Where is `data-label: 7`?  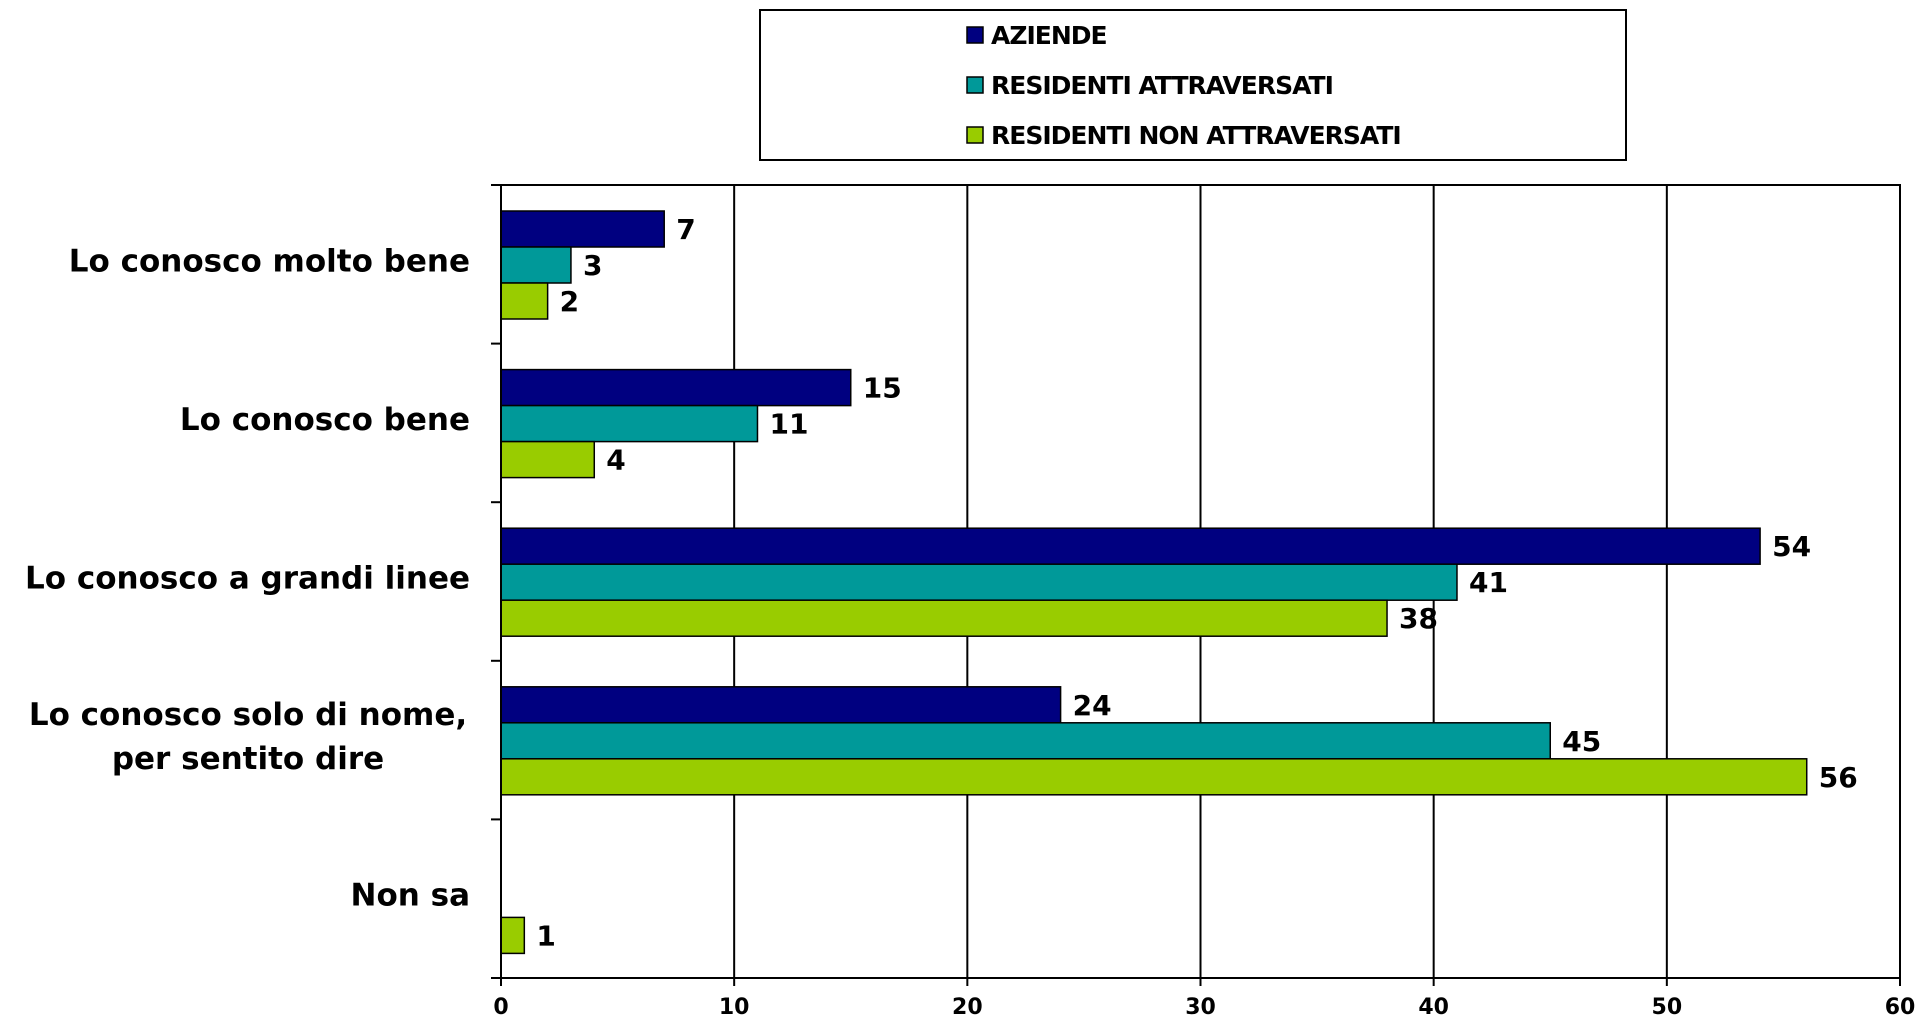 data-label: 7 is located at coordinates (685, 229).